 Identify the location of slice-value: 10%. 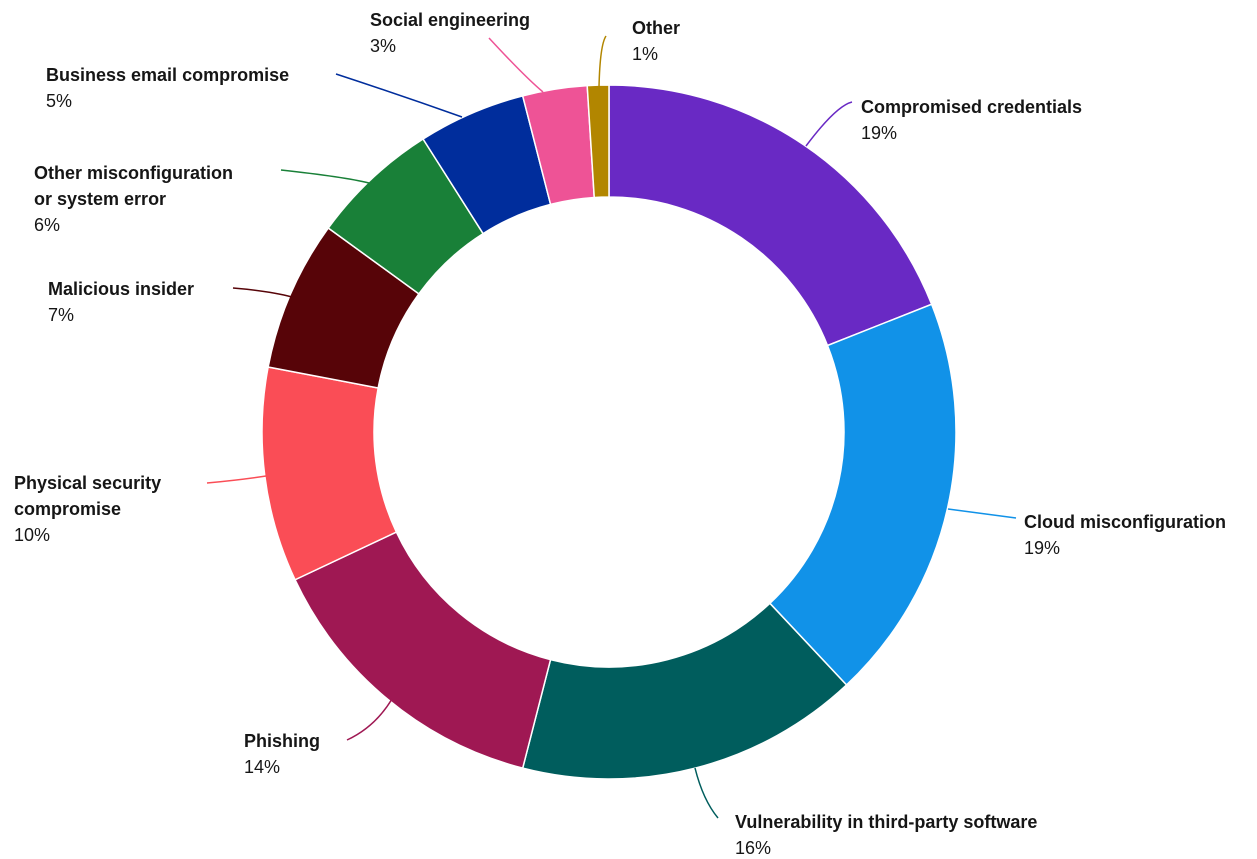
(32, 535).